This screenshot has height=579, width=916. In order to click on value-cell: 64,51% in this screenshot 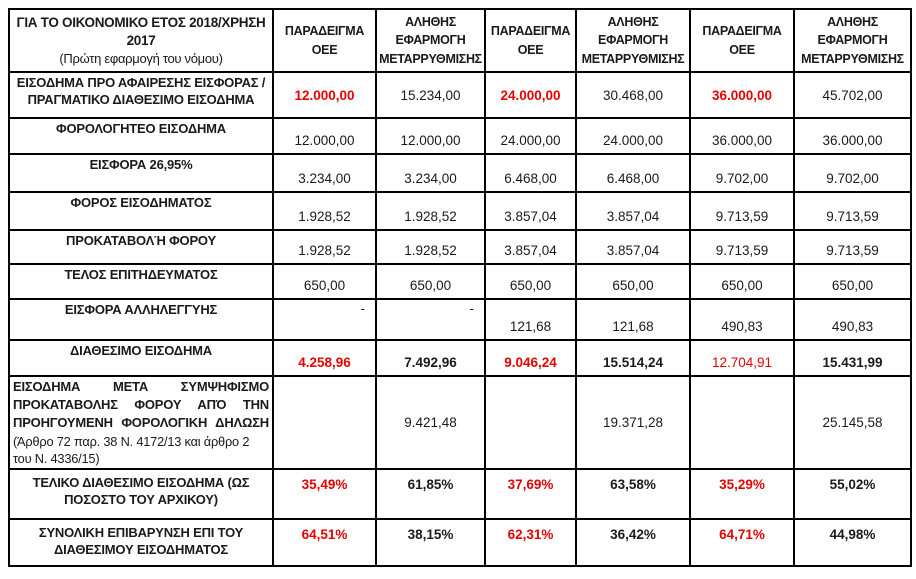, I will do `click(324, 543)`.